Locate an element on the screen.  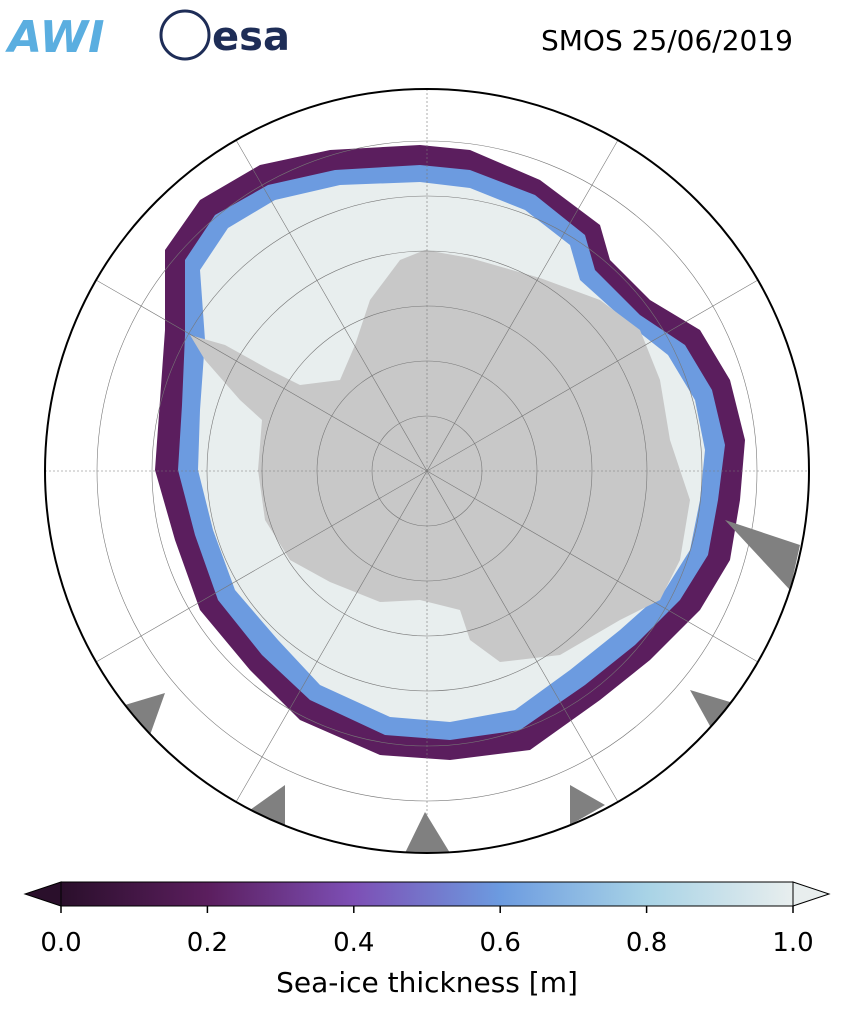
awi-logo: AWI is located at coordinates (55, 37).